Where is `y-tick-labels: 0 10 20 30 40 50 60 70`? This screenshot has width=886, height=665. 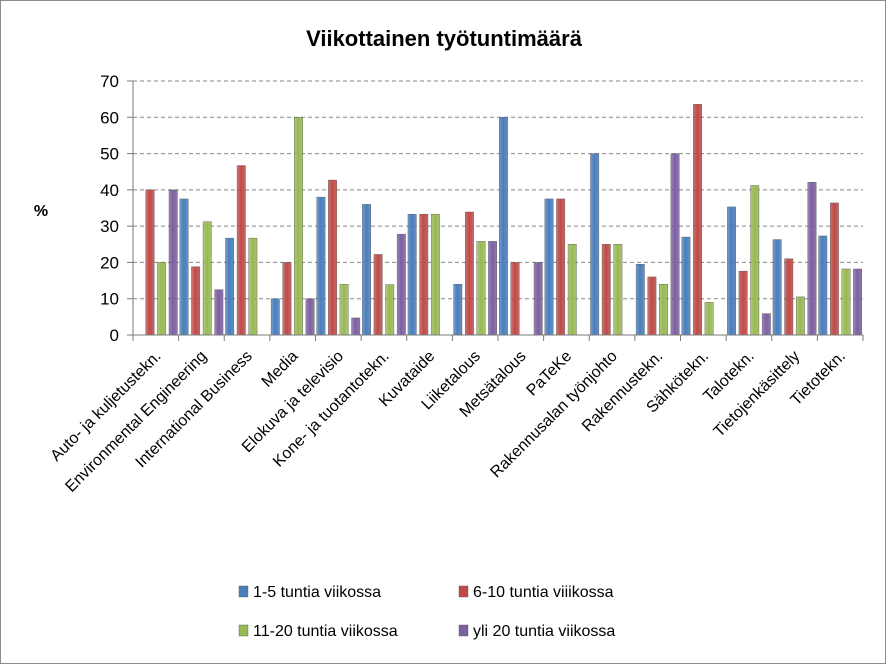 y-tick-labels: 0 10 20 30 40 50 60 70 is located at coordinates (109, 208).